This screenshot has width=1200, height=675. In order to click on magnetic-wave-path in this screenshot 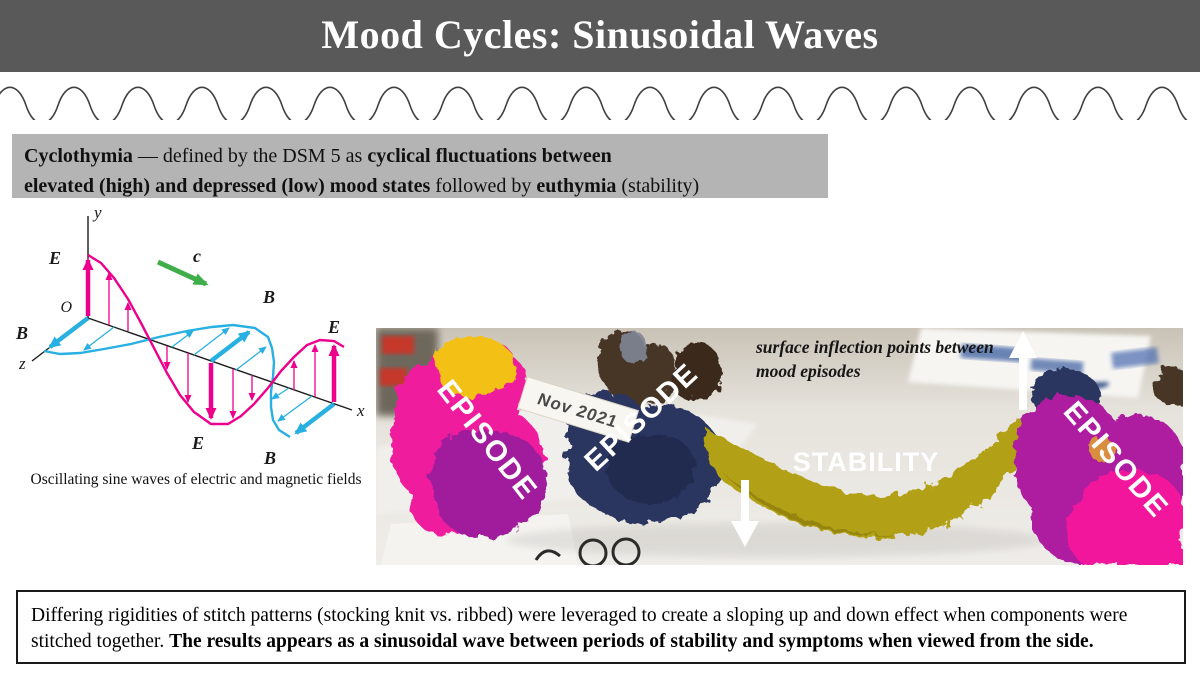, I will do `click(167, 381)`.